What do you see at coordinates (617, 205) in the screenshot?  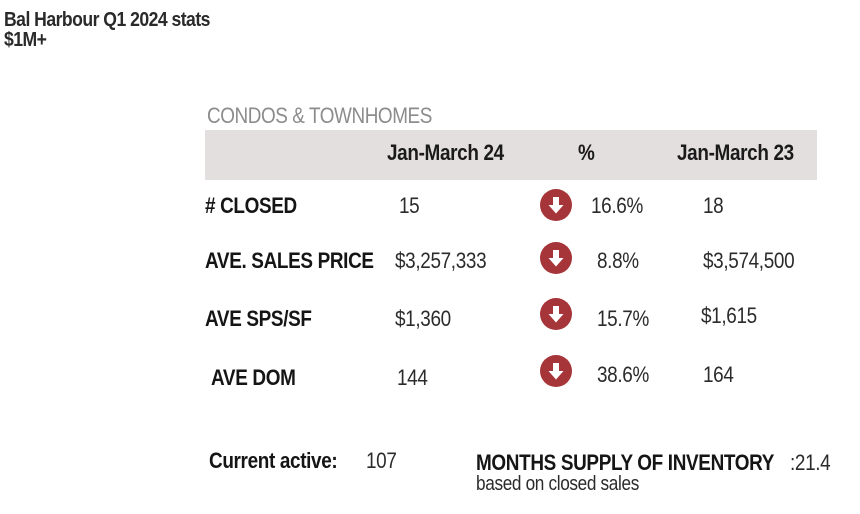 I see `row-change-closed: 16.6%` at bounding box center [617, 205].